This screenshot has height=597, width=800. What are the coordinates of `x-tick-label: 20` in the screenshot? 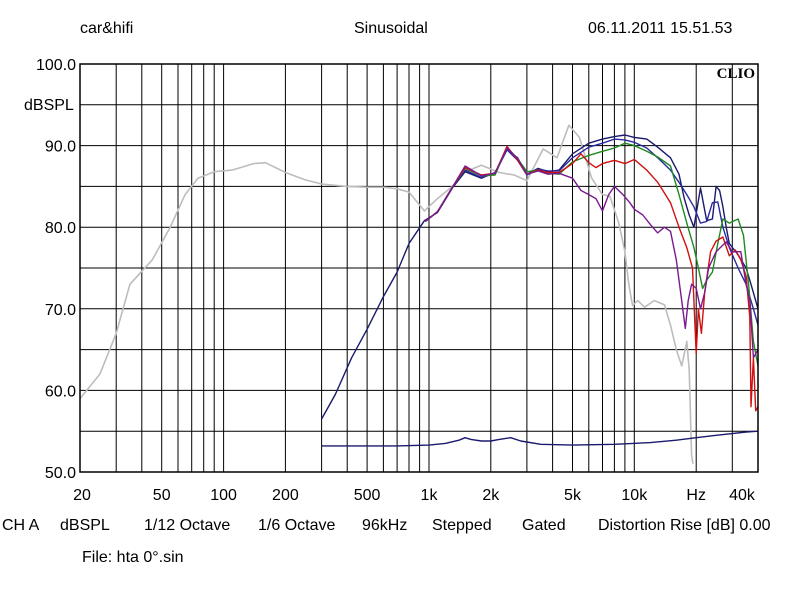 It's located at (82, 495).